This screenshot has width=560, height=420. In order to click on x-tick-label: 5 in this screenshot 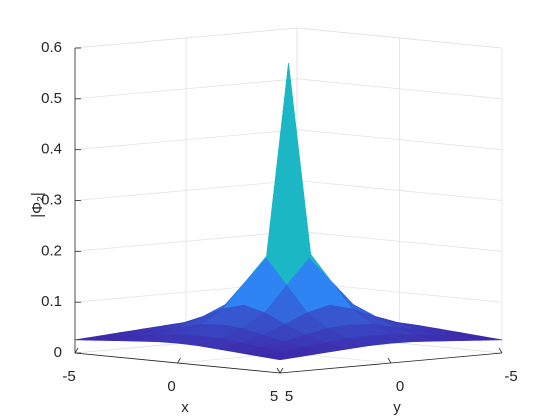, I will do `click(274, 396)`.